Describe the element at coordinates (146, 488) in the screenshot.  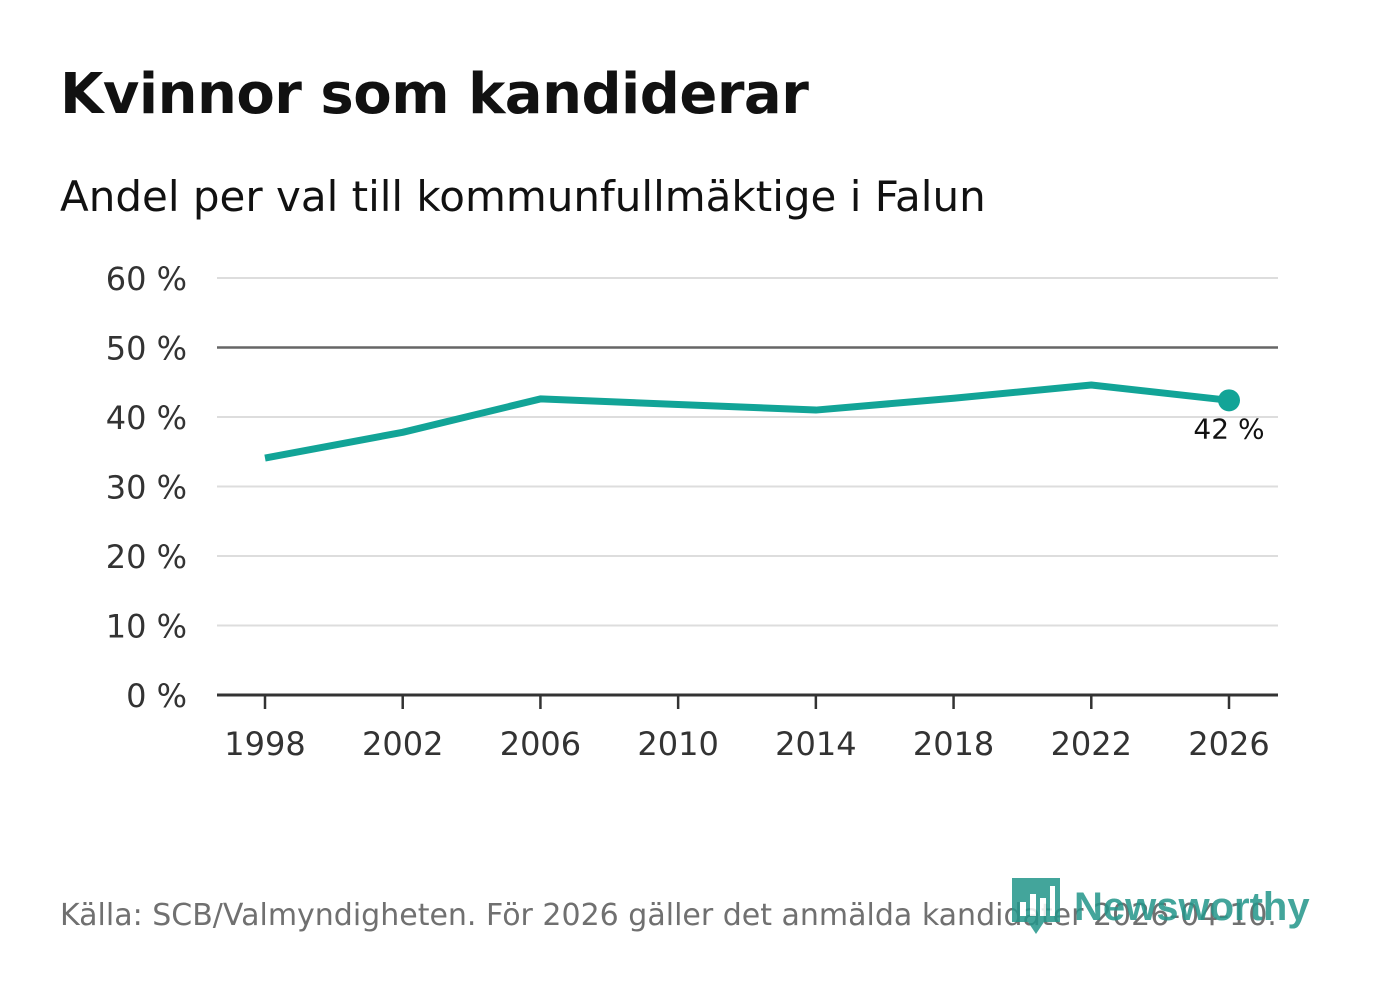
I see `y-tick-label: 30 %` at that location.